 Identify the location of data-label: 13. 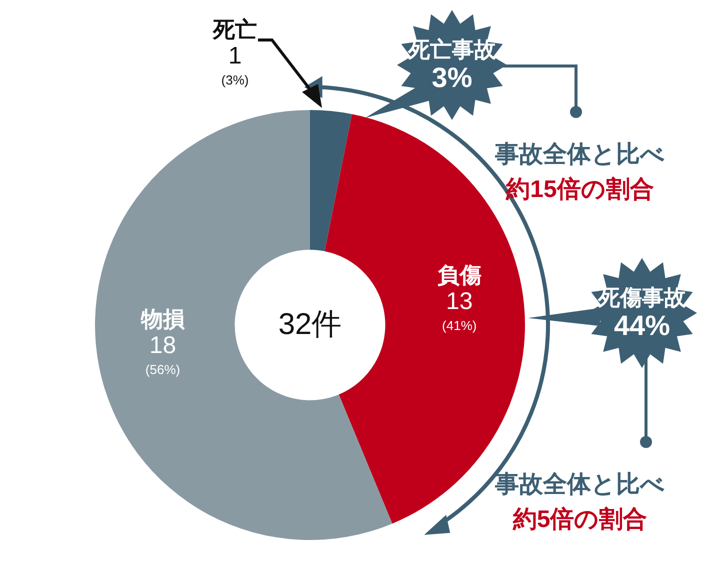
(459, 301).